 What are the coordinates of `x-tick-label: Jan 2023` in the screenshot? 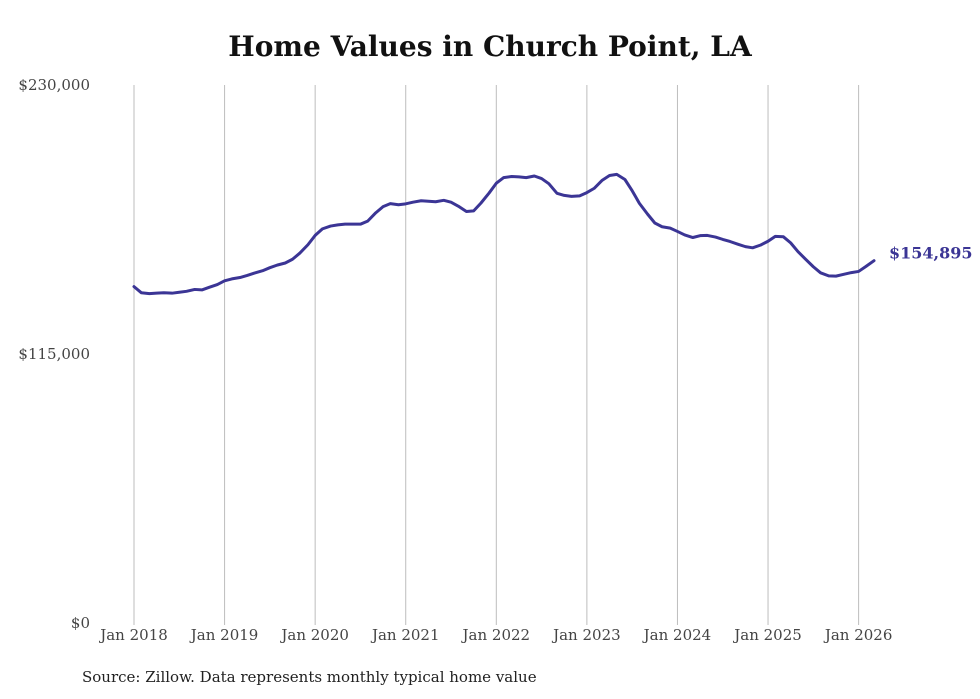 It's located at (586, 635).